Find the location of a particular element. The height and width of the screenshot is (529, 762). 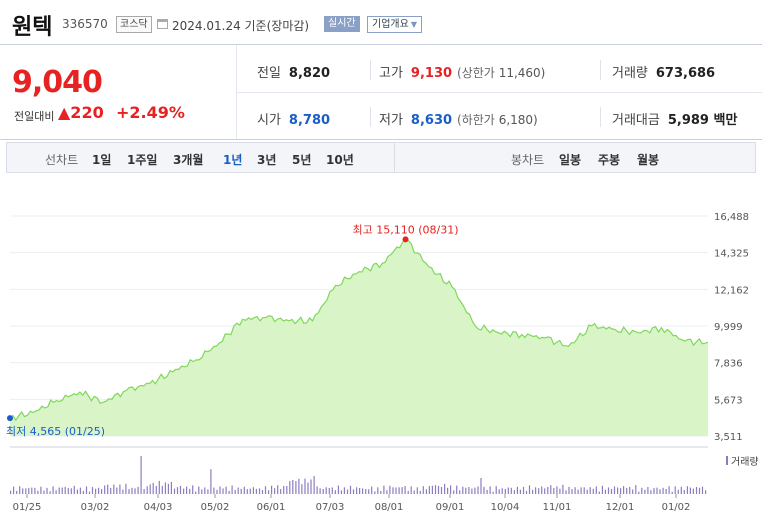

y-tick-label: 14,325 is located at coordinates (731, 254).